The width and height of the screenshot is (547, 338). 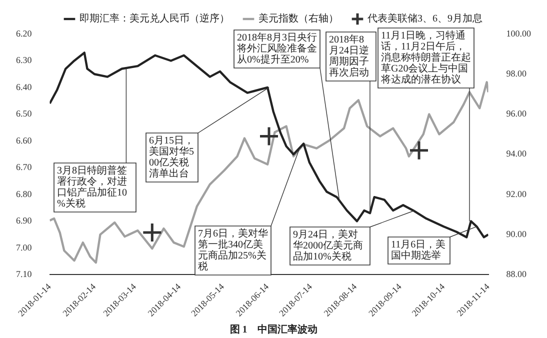 I want to click on y-tick-label: 6.90, so click(x=24, y=221).